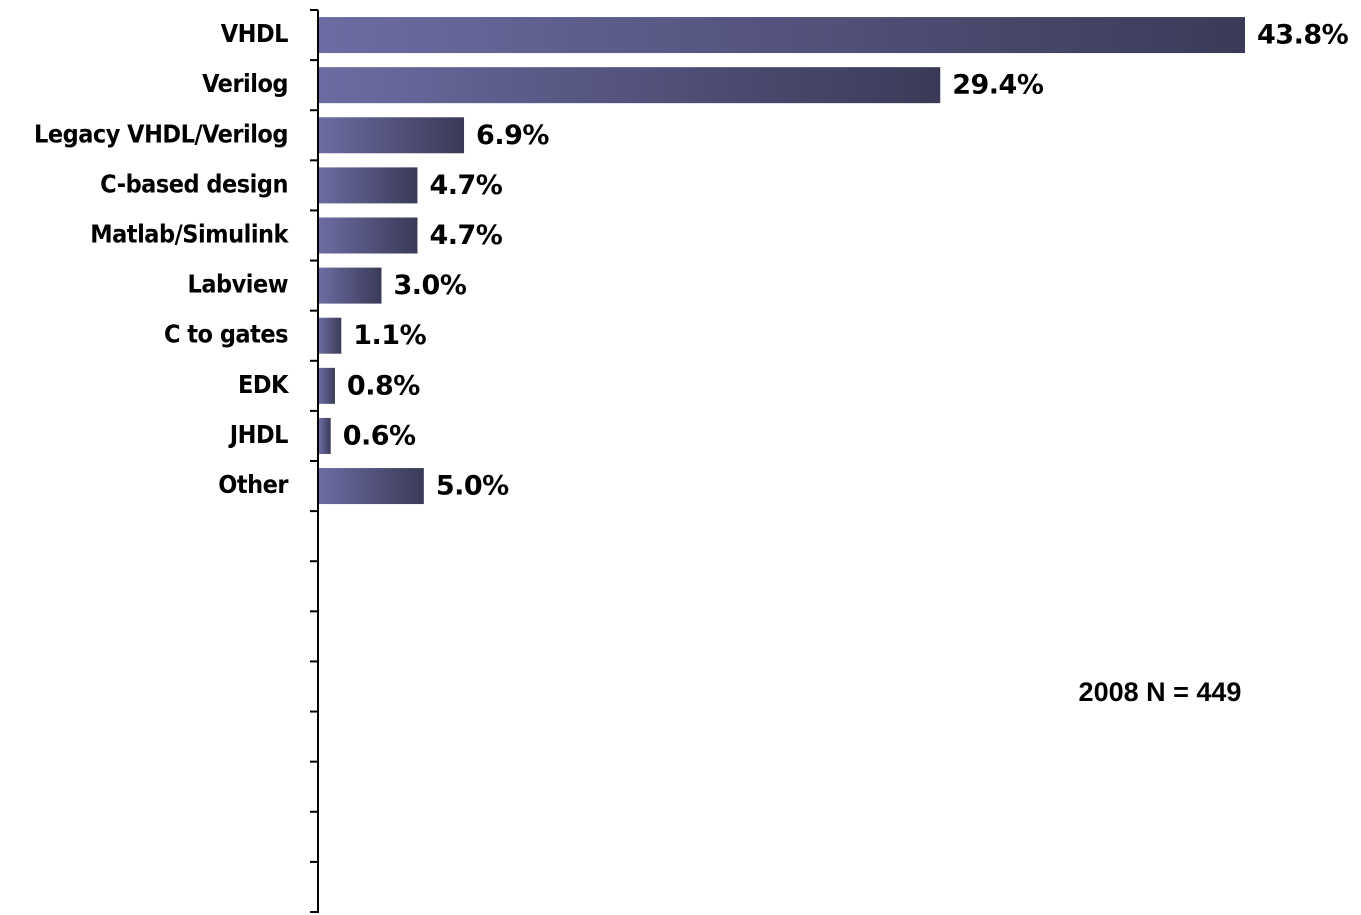  Describe the element at coordinates (429, 285) in the screenshot. I see `value-label: 3.0%` at that location.